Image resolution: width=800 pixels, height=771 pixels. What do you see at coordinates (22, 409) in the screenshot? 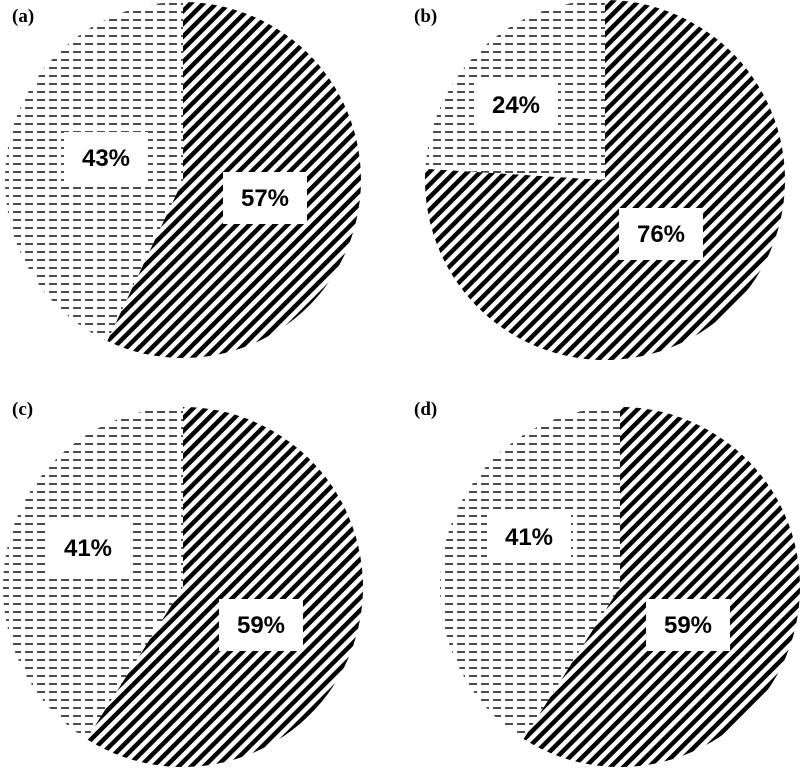
I see `panel-label-c: (c)` at bounding box center [22, 409].